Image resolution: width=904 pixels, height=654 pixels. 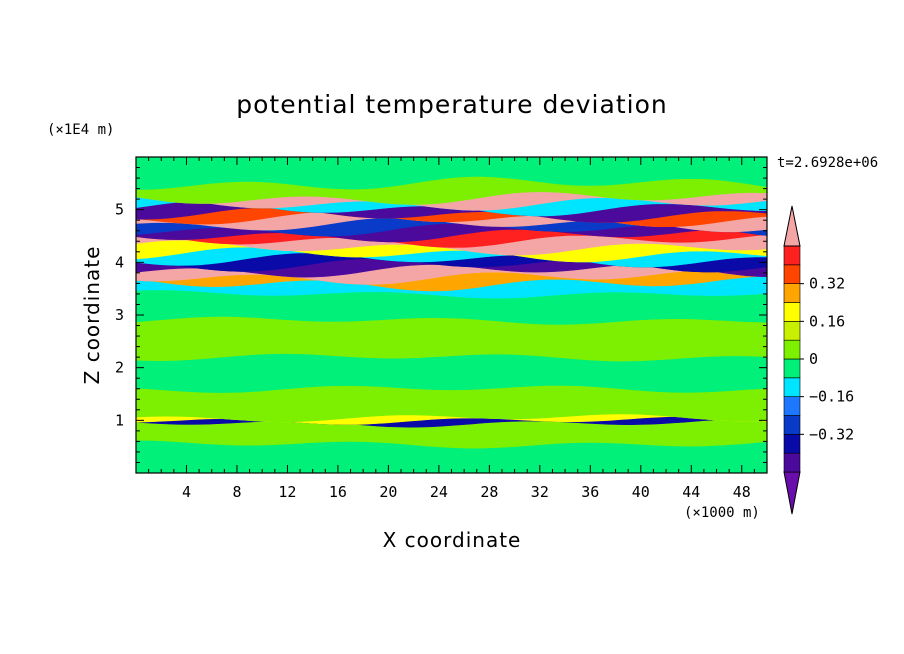 What do you see at coordinates (186, 492) in the screenshot?
I see `x-tick-label: 4` at bounding box center [186, 492].